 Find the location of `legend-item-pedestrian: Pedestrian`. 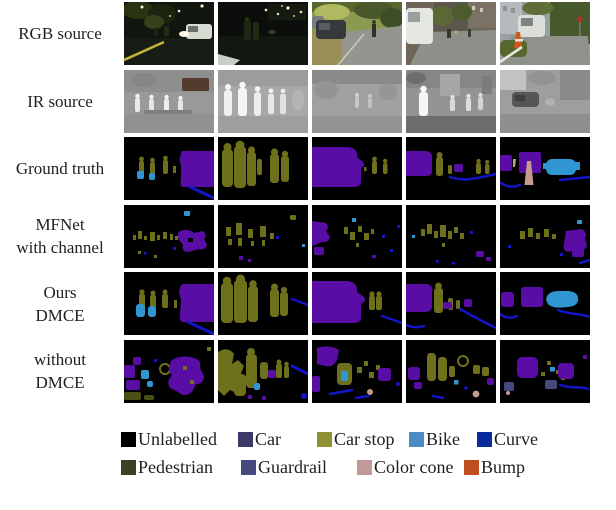

legend-item-pedestrian: Pedestrian is located at coordinates (167, 467).